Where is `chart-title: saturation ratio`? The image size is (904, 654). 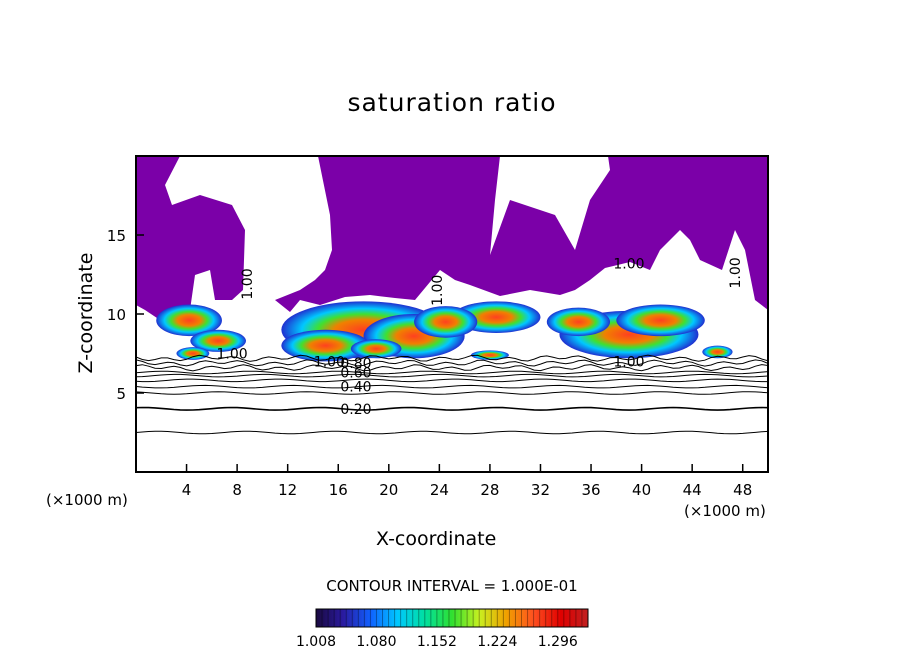 chart-title: saturation ratio is located at coordinates (452, 102).